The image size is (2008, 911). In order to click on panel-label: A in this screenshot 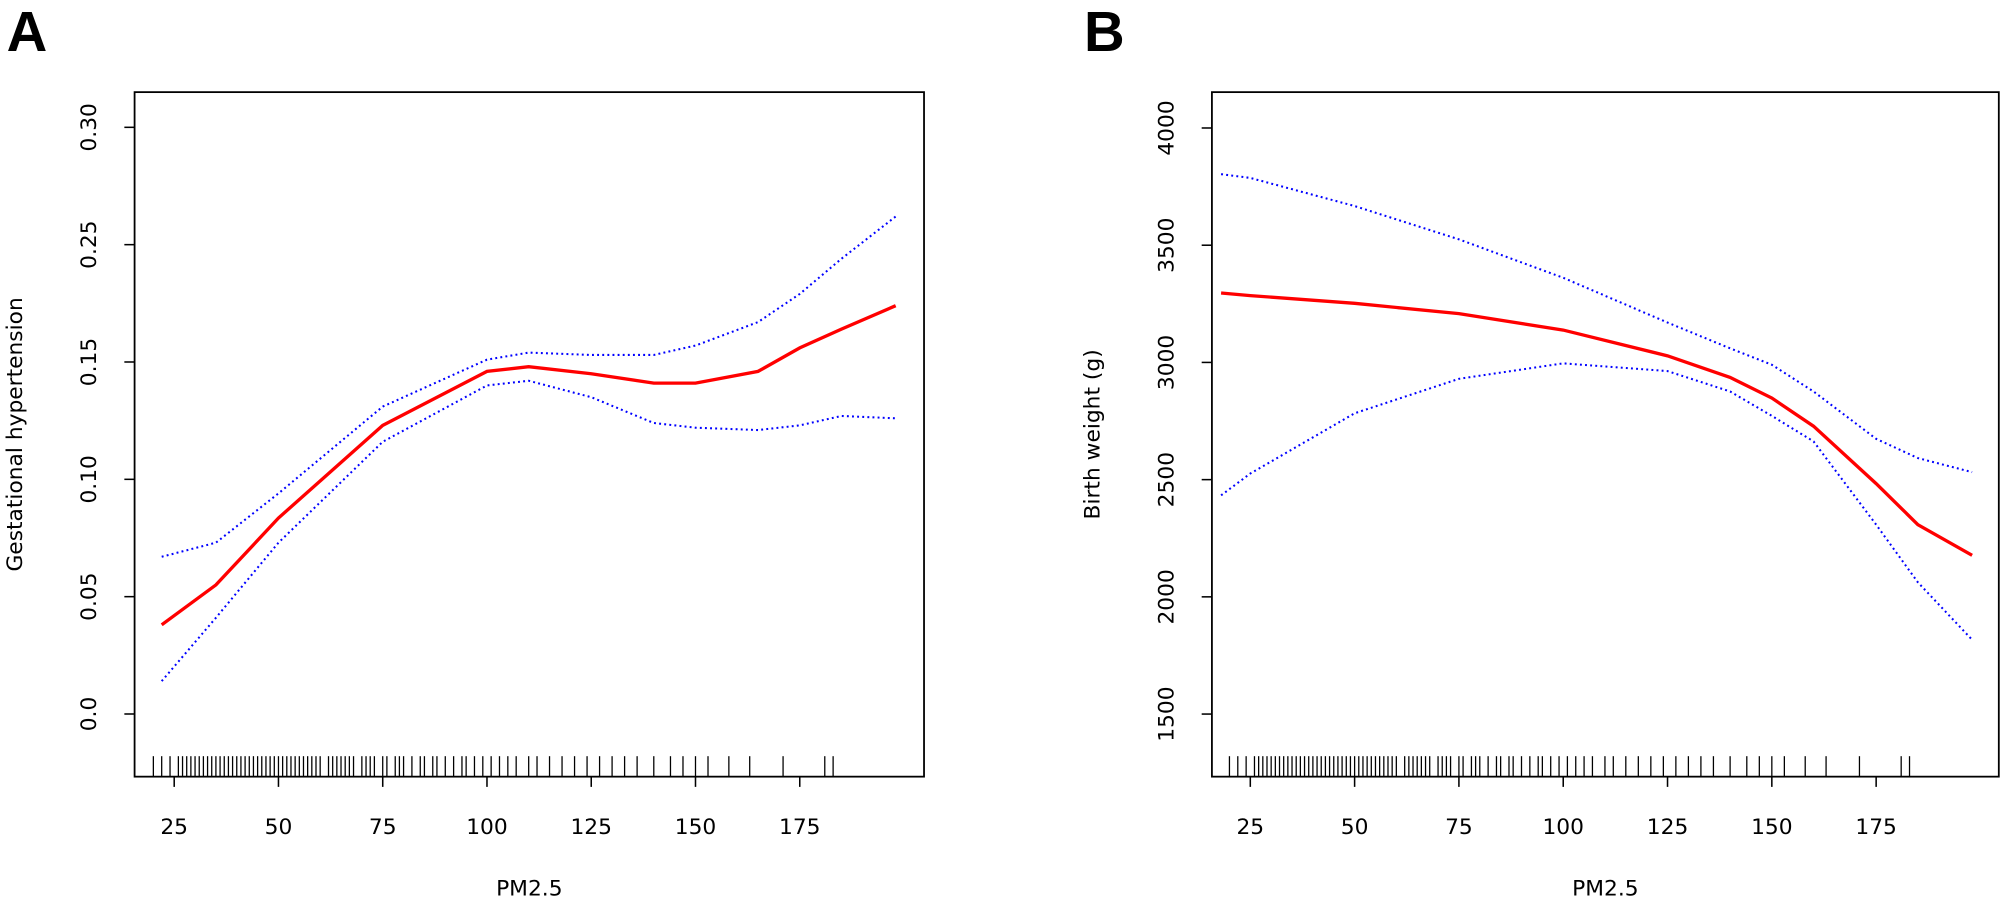, I will do `click(27, 31)`.